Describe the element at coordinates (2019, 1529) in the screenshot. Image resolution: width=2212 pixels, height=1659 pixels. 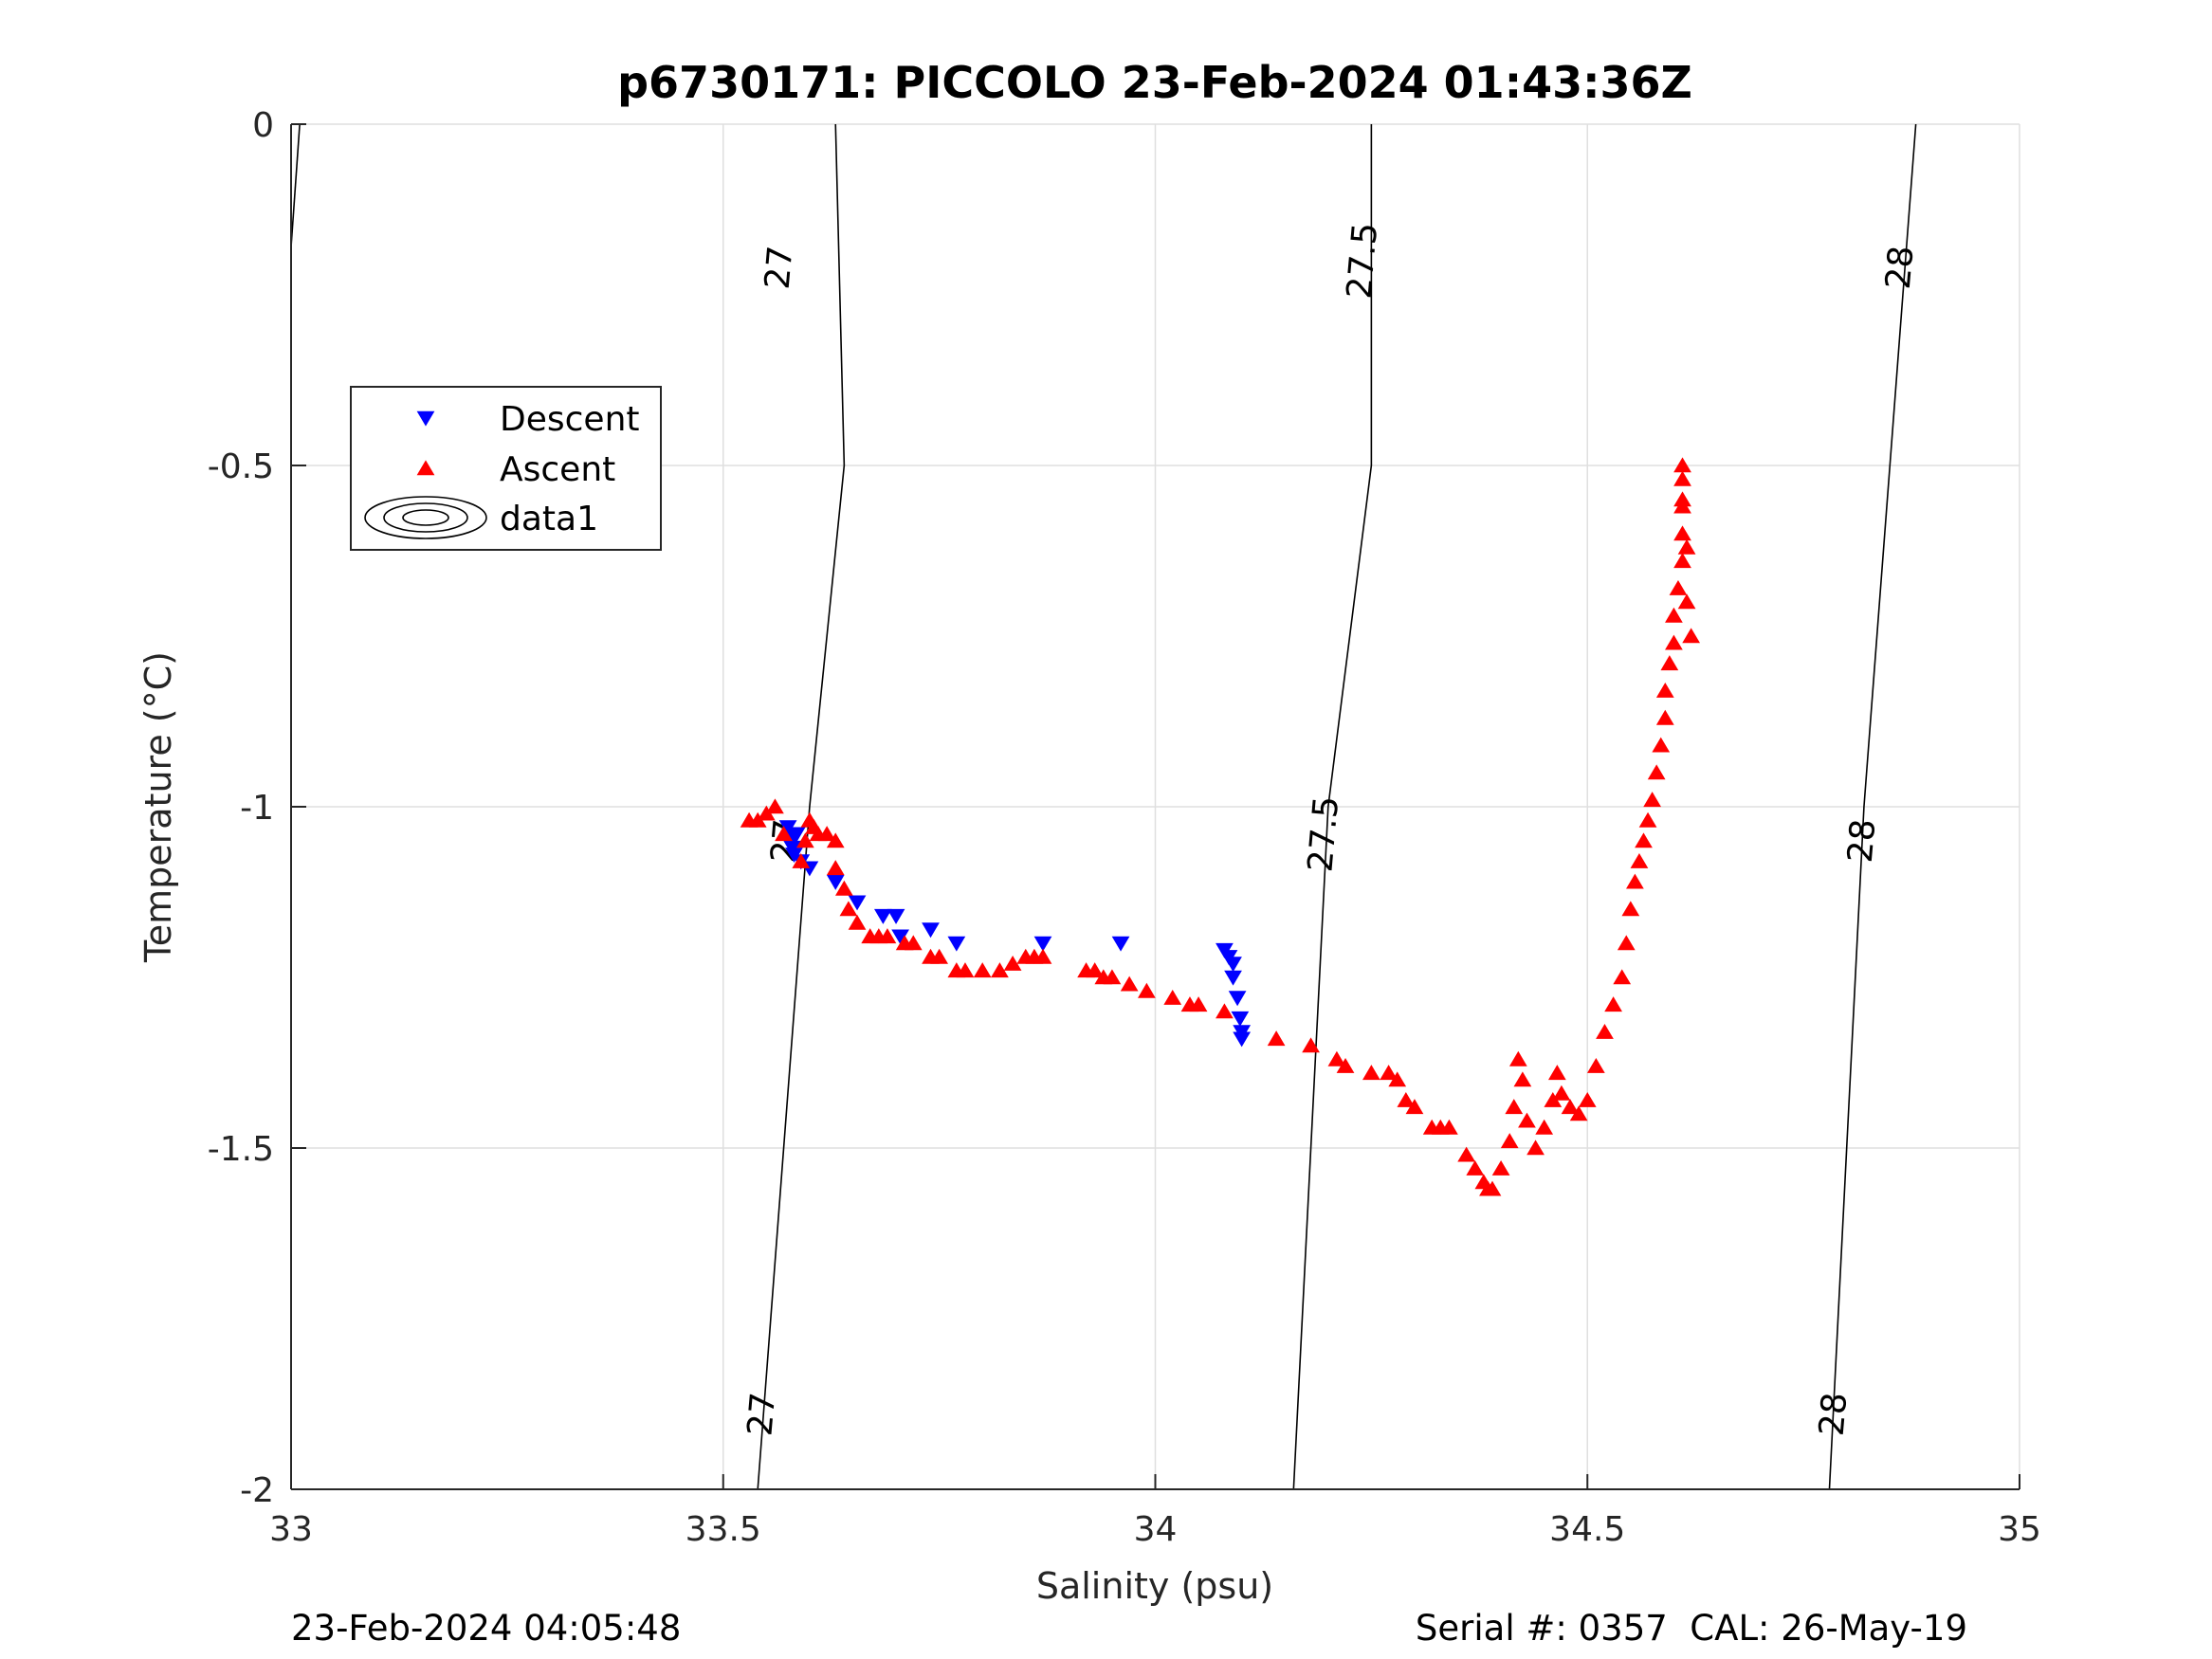
I see `x-tick-label: 35` at that location.